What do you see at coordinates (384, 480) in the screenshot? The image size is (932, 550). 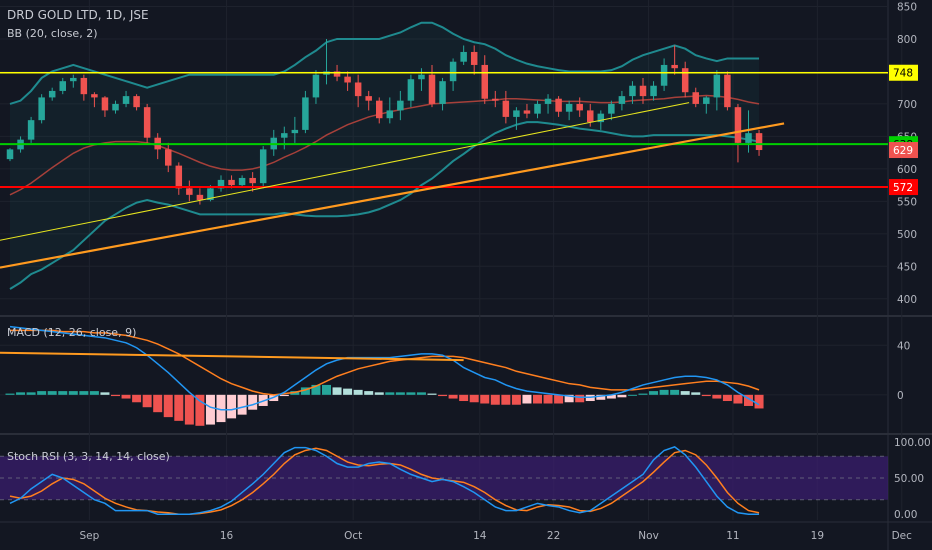 I see `stoch-k-line` at bounding box center [384, 480].